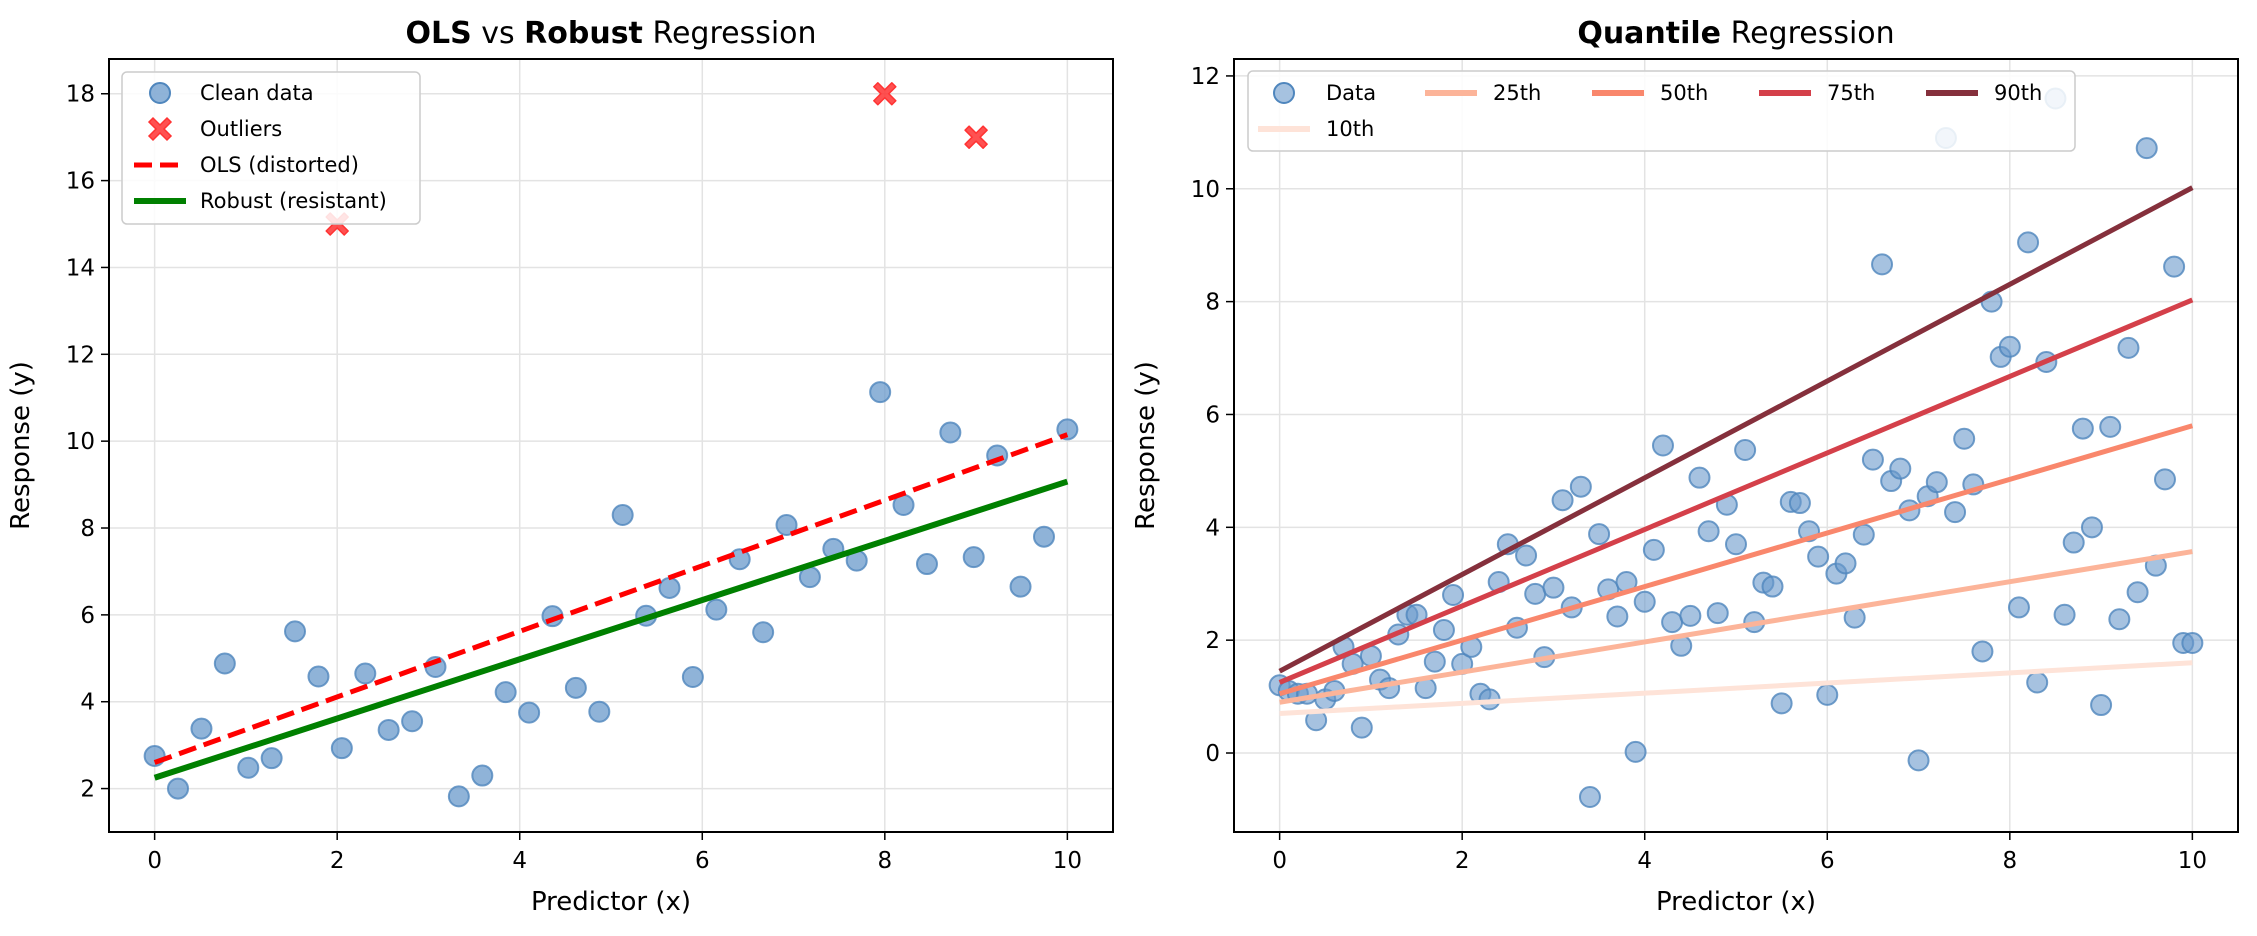 This screenshot has height=936, width=2257. What do you see at coordinates (702, 861) in the screenshot?
I see `x-tick-label: 6` at bounding box center [702, 861].